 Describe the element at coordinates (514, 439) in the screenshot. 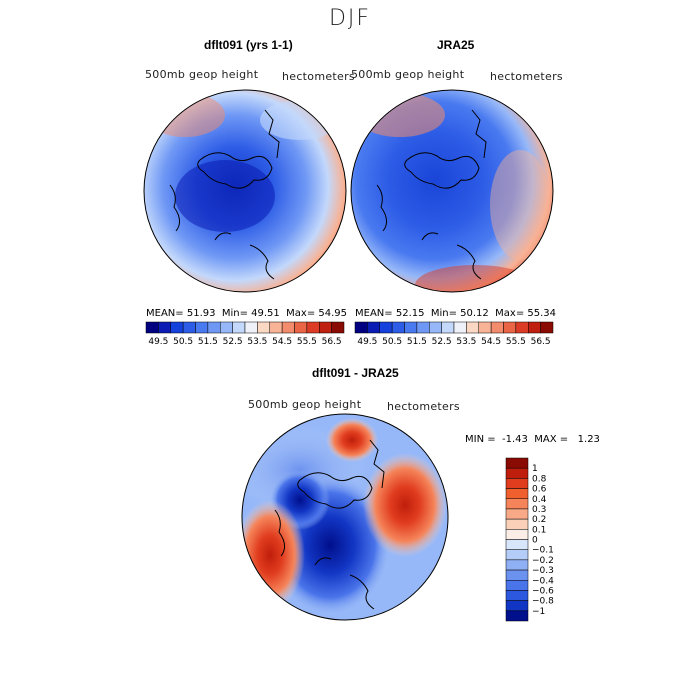

I see `difference-min: -1.43` at that location.